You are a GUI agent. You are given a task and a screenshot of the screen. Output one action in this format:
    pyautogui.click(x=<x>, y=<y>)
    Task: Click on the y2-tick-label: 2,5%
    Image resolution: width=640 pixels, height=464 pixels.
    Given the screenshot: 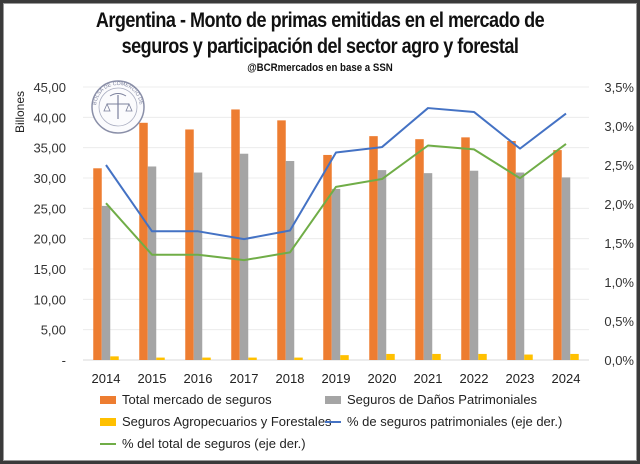 What is the action you would take?
    pyautogui.click(x=619, y=165)
    